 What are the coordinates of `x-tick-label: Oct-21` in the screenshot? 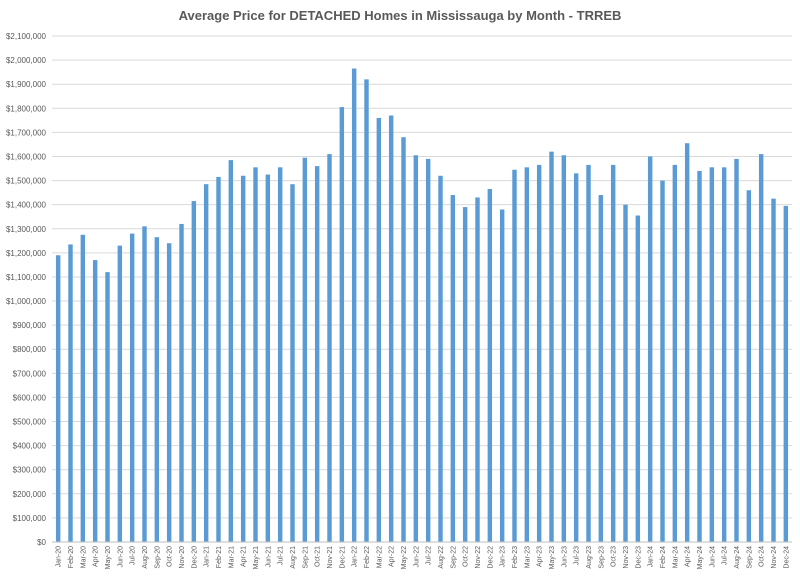 It's located at (318, 556).